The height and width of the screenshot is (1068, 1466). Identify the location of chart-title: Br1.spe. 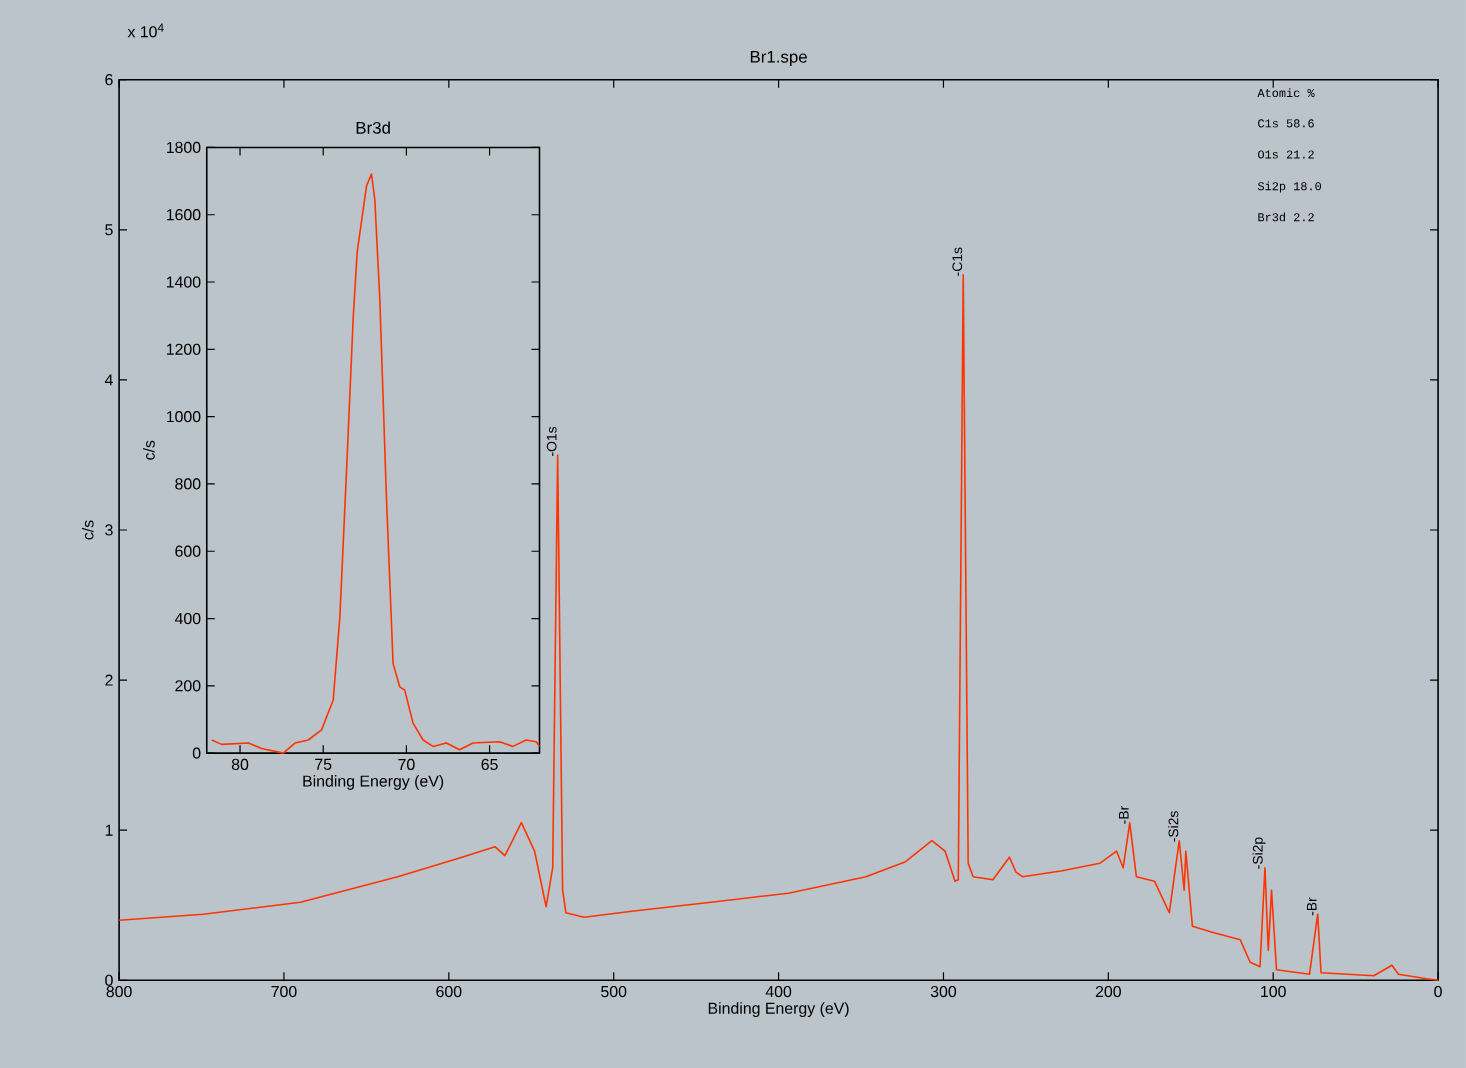
(778, 59).